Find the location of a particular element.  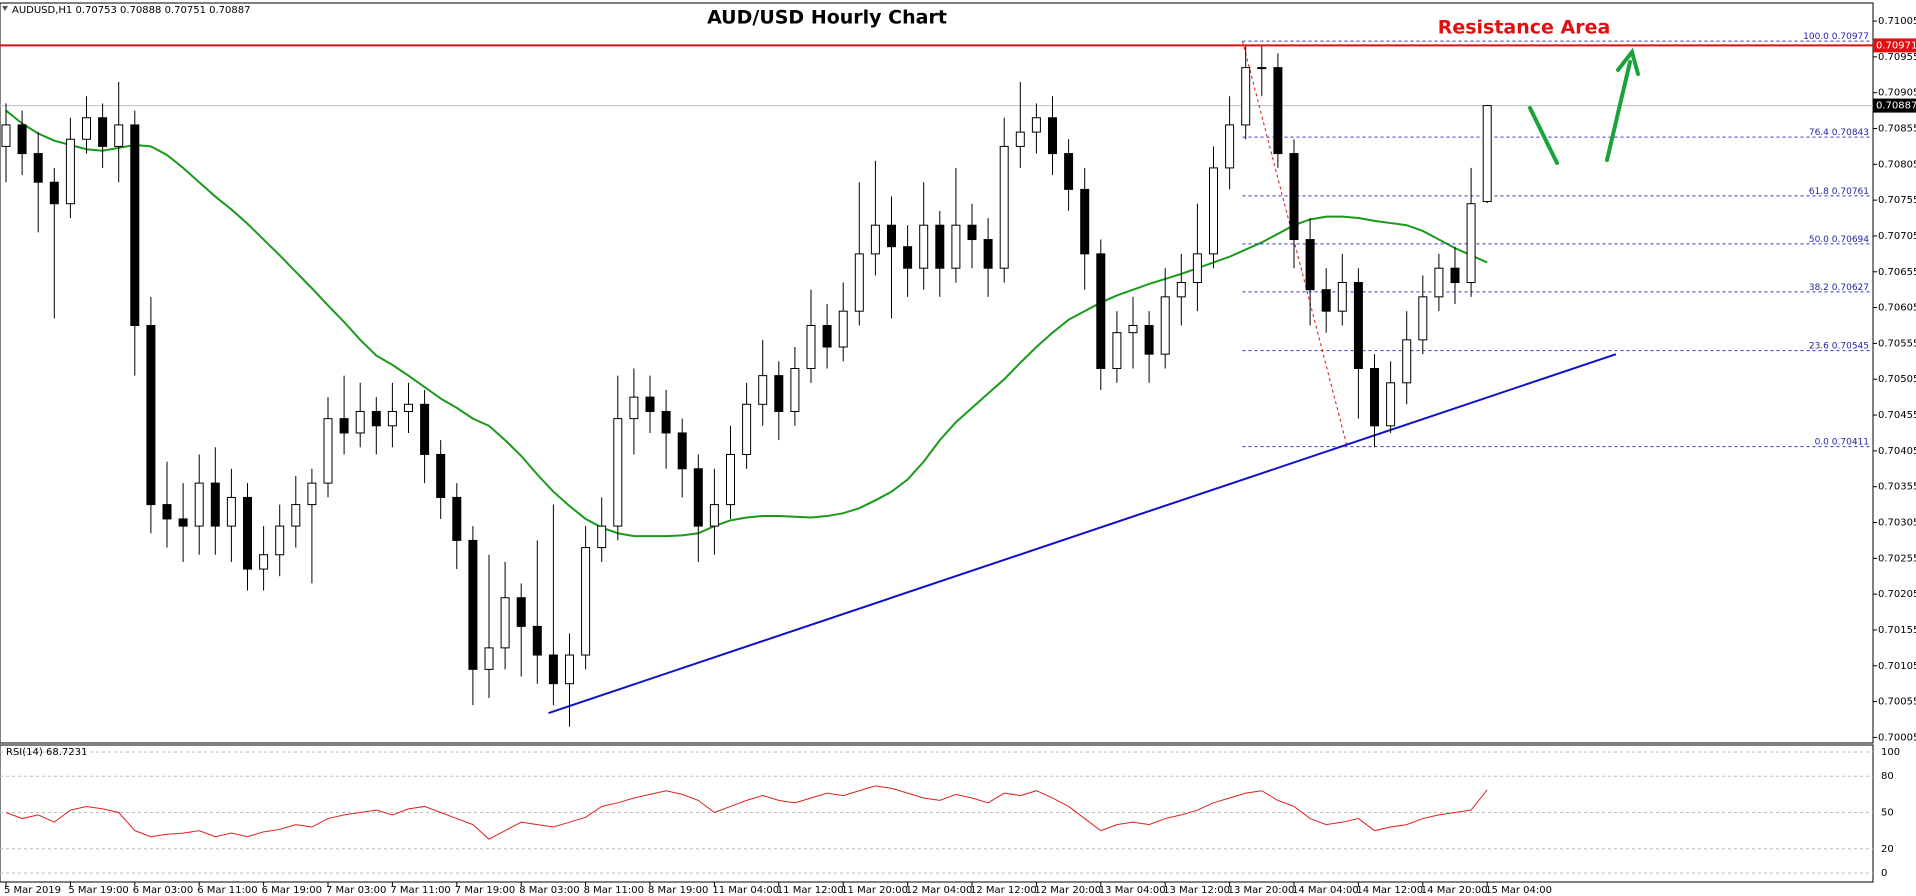

y-tick-label: 0.70255 is located at coordinates (1897, 558).